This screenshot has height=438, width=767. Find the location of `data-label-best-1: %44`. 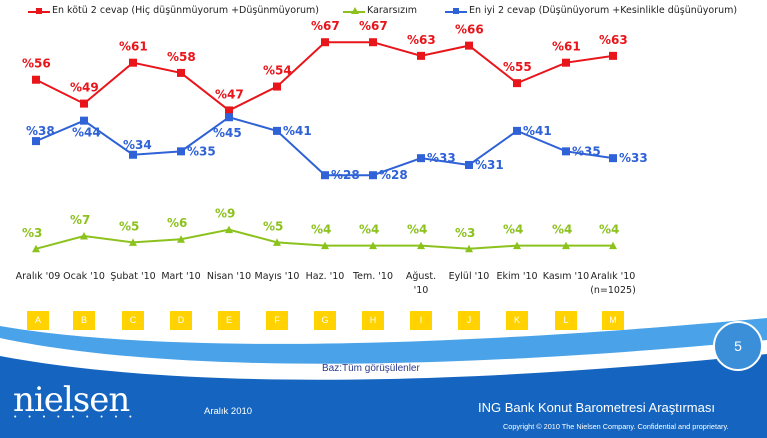

data-label-best-1: %44 is located at coordinates (86, 133).